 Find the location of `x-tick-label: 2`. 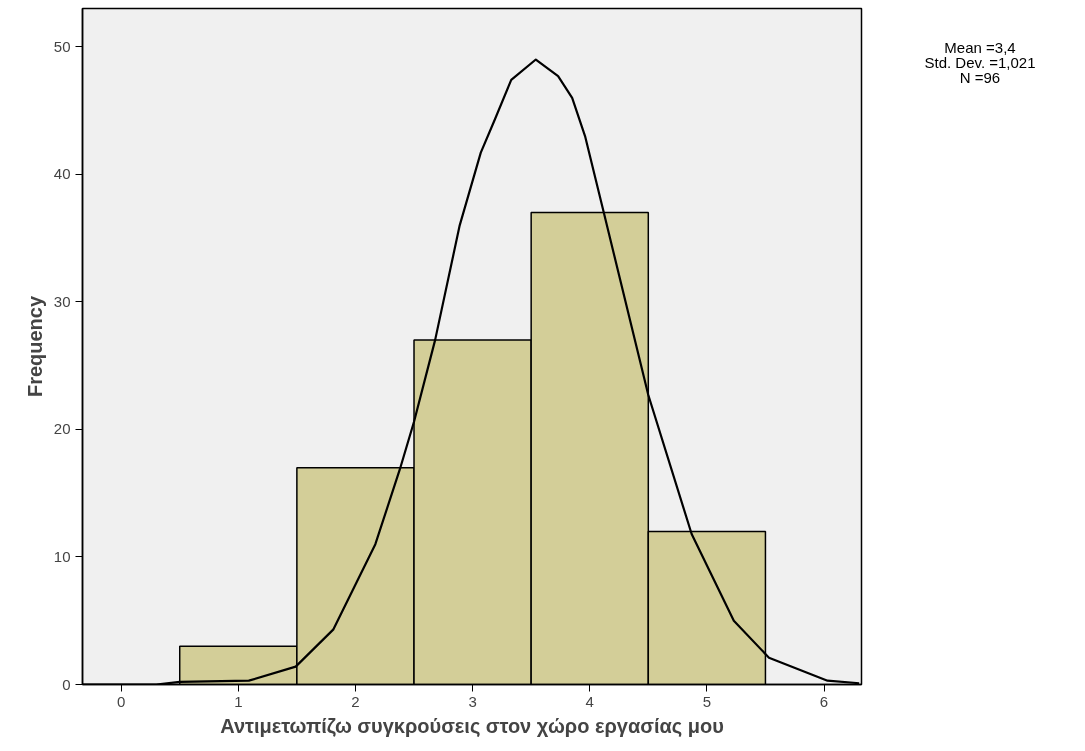

x-tick-label: 2 is located at coordinates (355, 701).